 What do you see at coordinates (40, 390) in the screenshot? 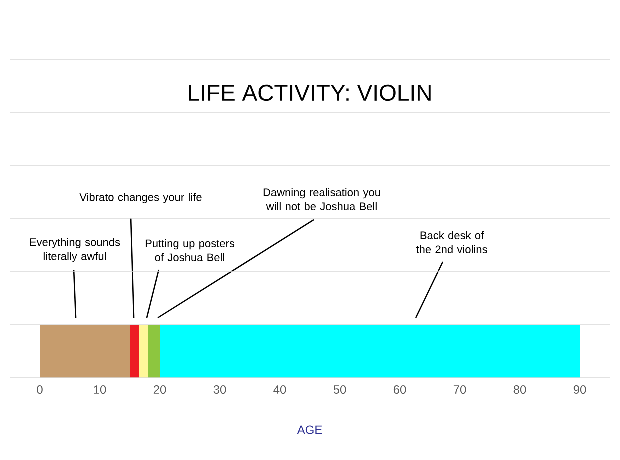
I see `x-tick-label: 0` at bounding box center [40, 390].